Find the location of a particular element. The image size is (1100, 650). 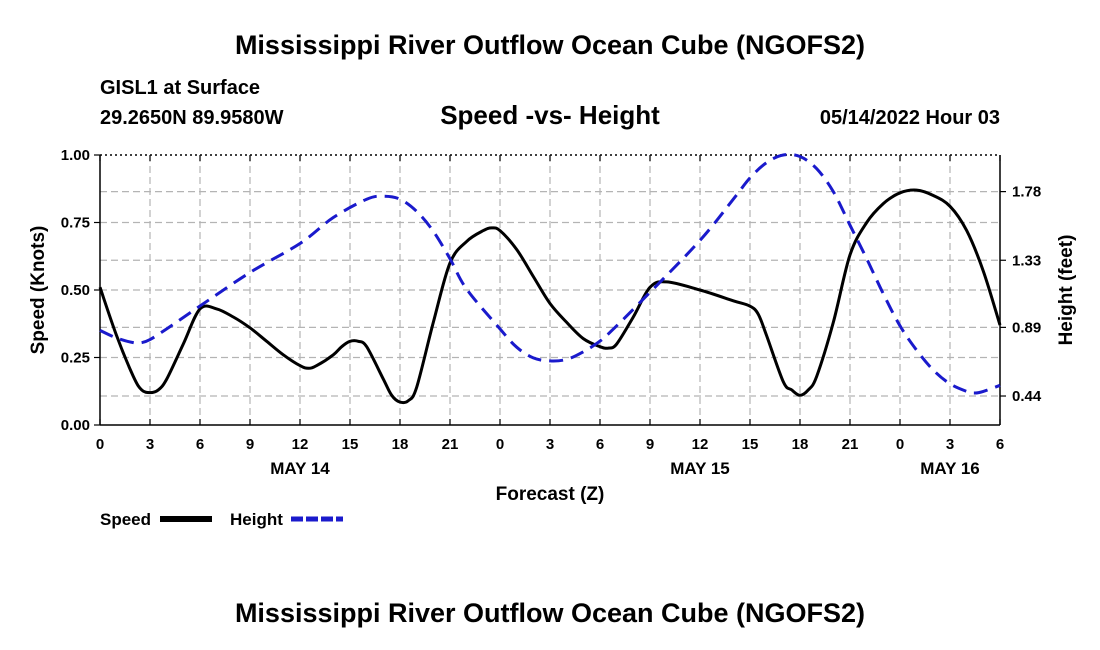

y2-axis-label: Height (feet) is located at coordinates (1066, 290).